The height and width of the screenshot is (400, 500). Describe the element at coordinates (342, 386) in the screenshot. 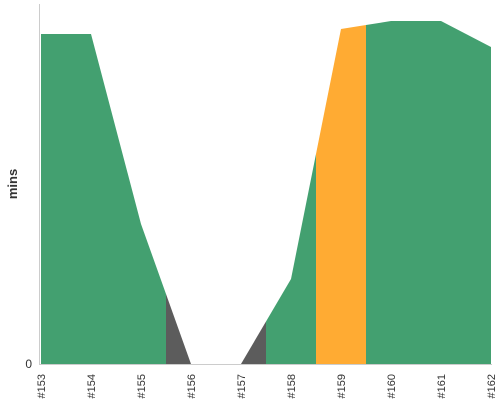

I see `x-tick-label-6: #159` at that location.